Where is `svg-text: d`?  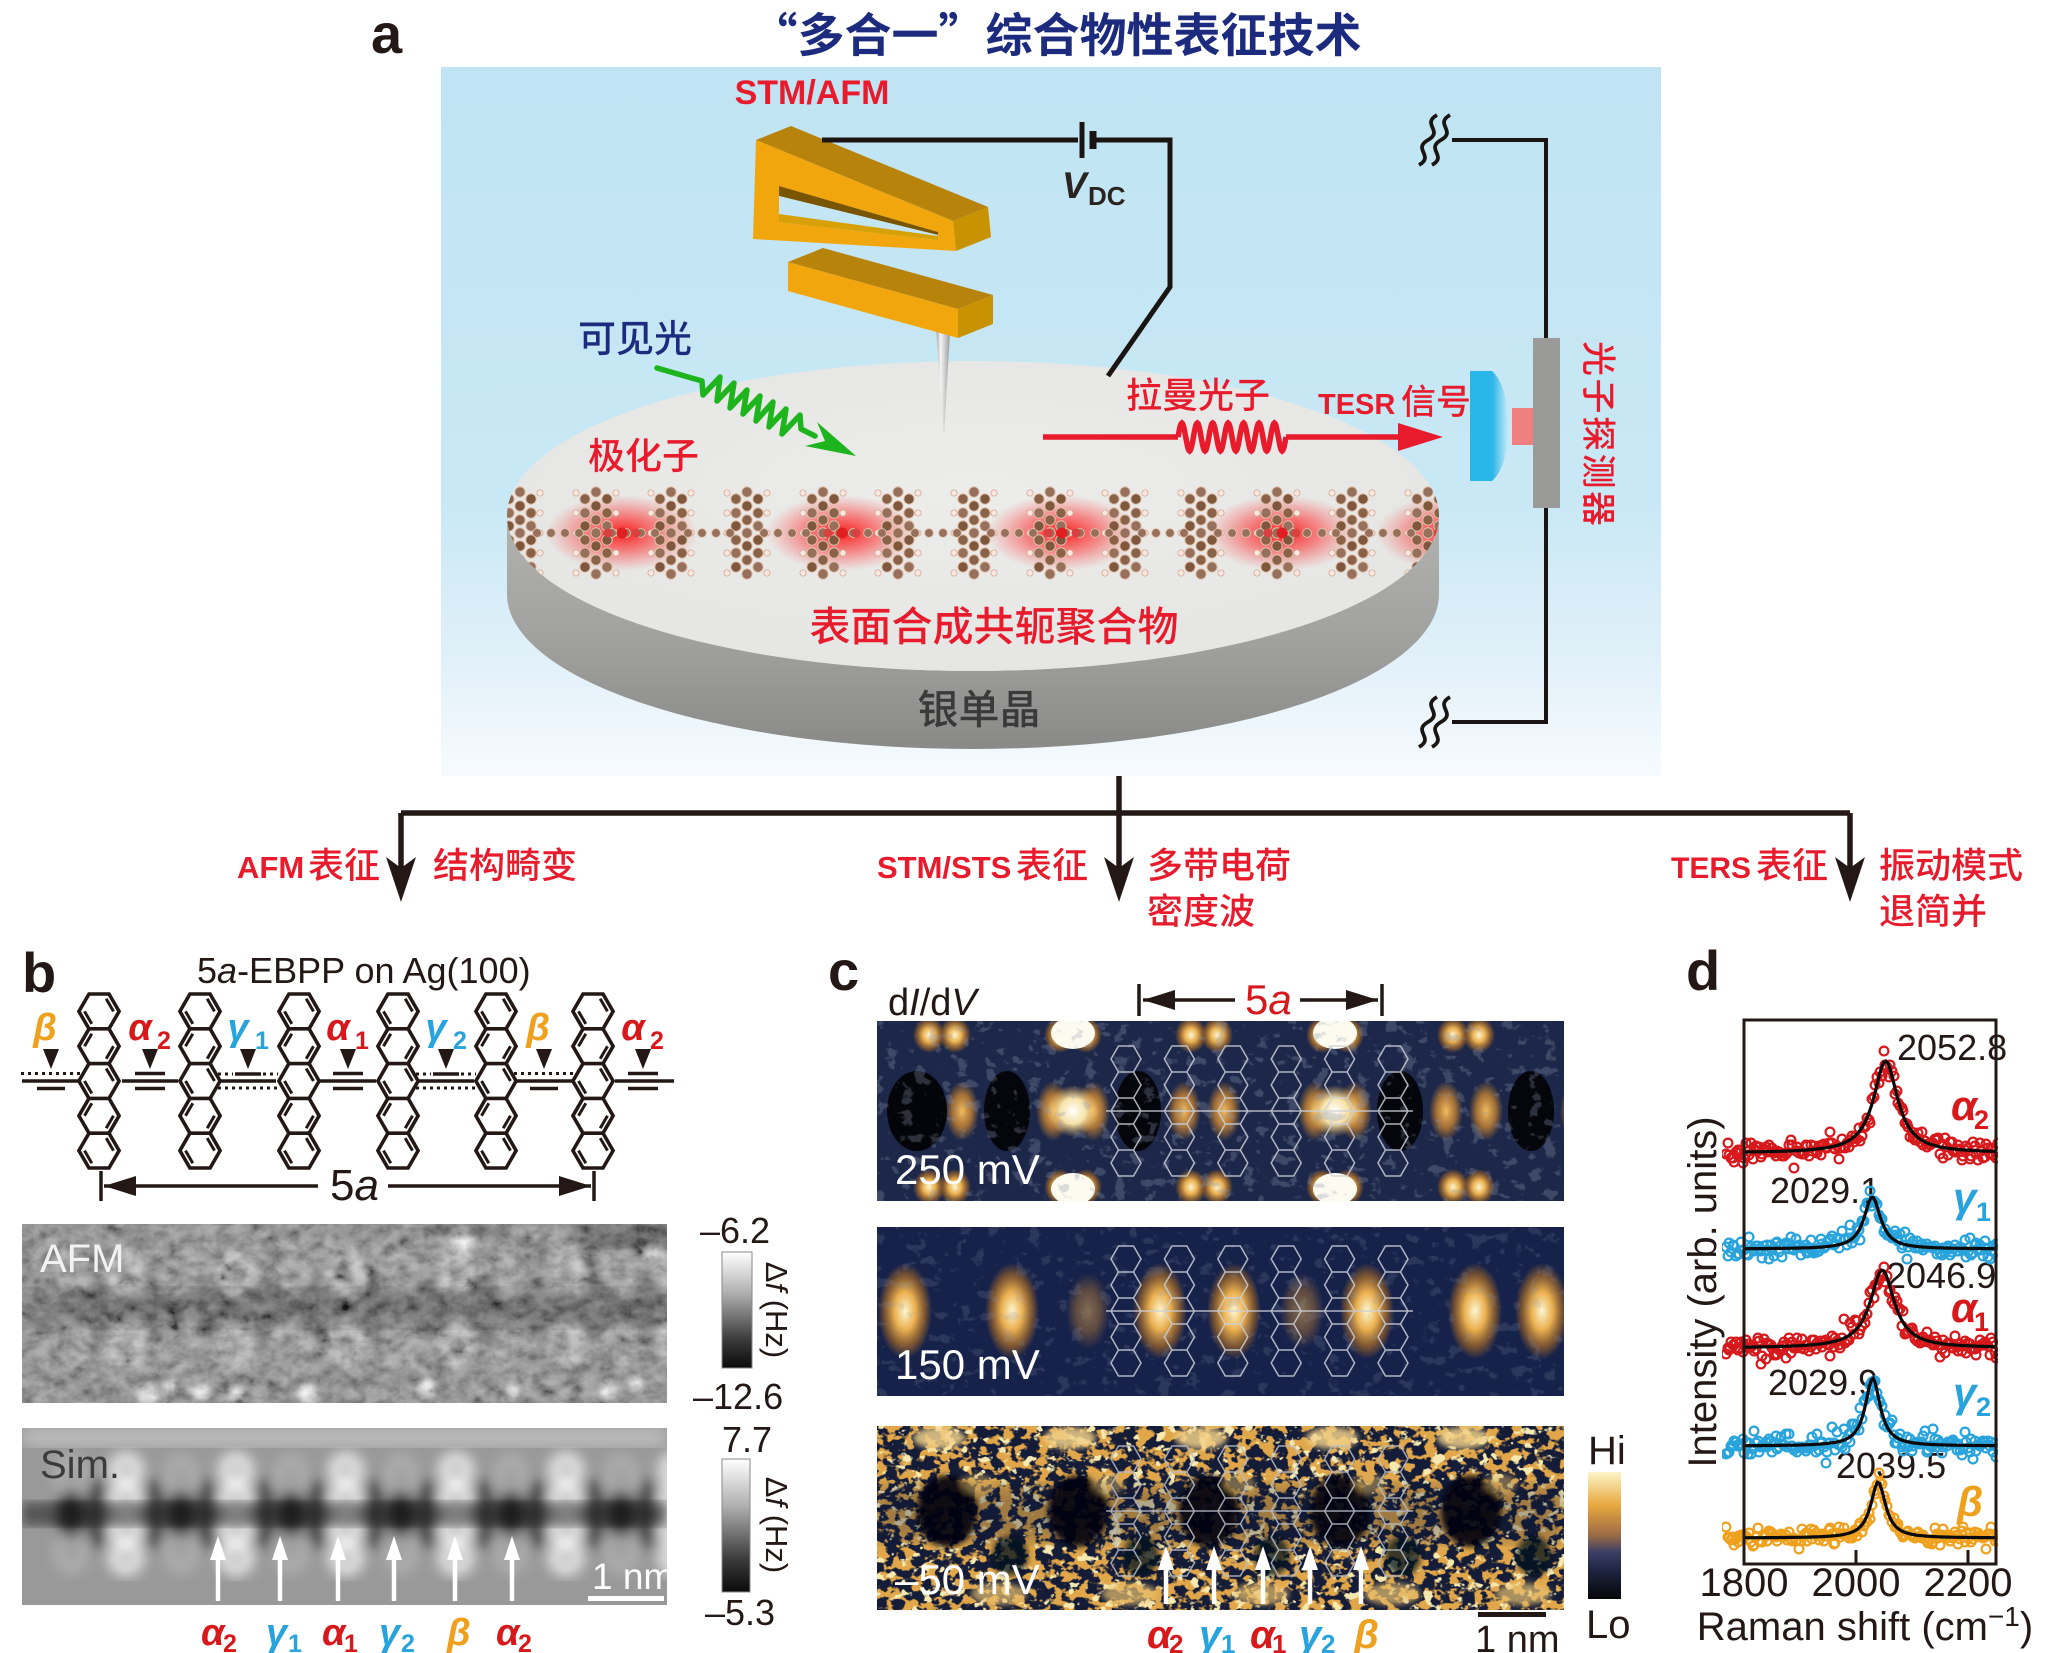 svg-text: d is located at coordinates (1703, 970).